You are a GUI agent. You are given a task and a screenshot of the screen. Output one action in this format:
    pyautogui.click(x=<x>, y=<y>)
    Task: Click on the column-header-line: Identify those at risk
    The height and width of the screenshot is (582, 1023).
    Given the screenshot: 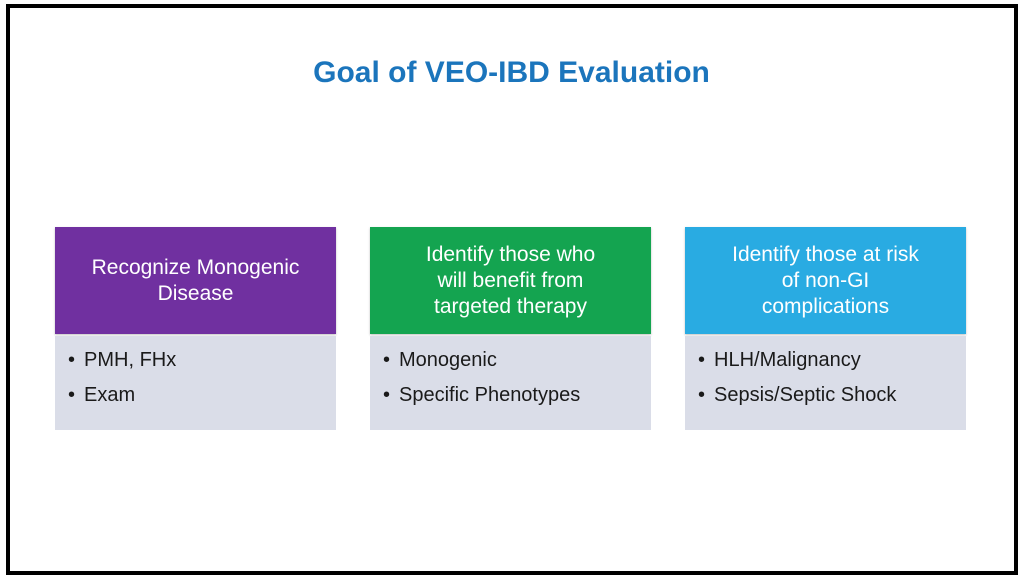 What is the action you would take?
    pyautogui.click(x=825, y=254)
    